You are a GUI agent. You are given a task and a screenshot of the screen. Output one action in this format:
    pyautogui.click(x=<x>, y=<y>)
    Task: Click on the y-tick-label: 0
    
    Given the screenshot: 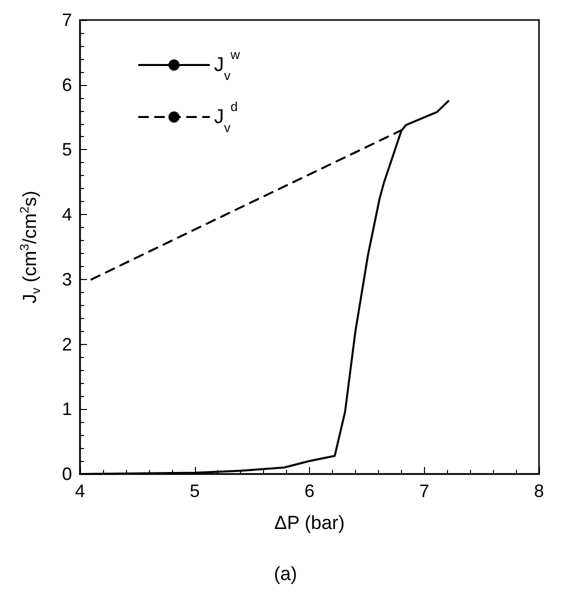 What is the action you would take?
    pyautogui.click(x=67, y=474)
    